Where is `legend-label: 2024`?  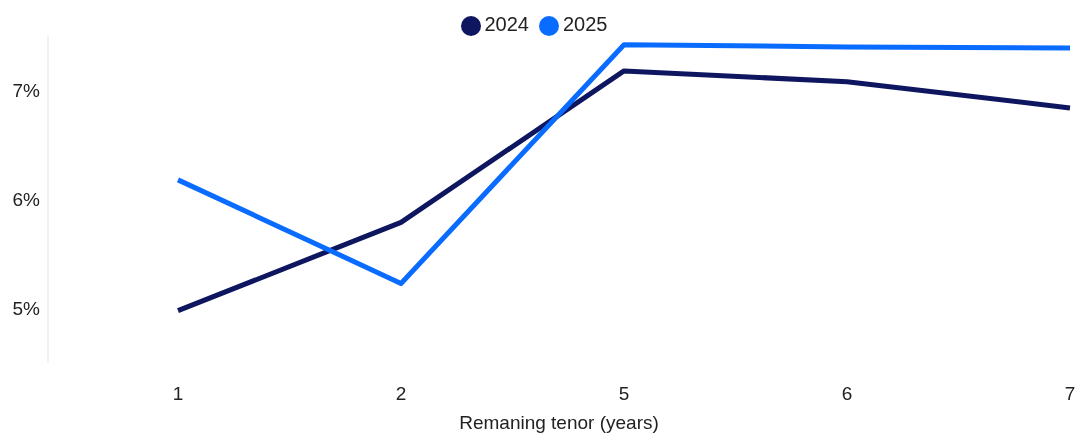
legend-label: 2024 is located at coordinates (506, 24).